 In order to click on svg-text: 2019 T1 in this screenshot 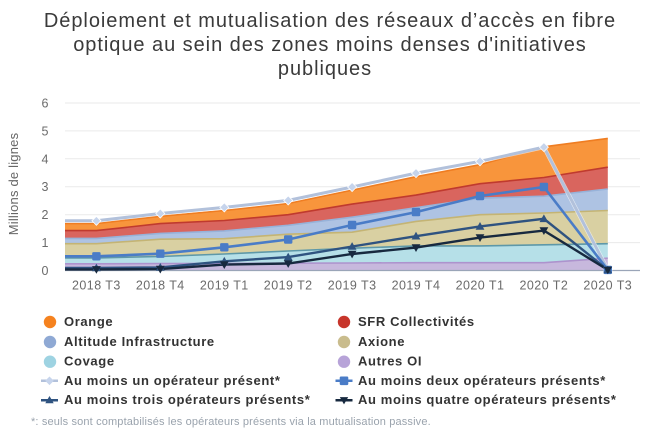, I will do `click(224, 286)`.